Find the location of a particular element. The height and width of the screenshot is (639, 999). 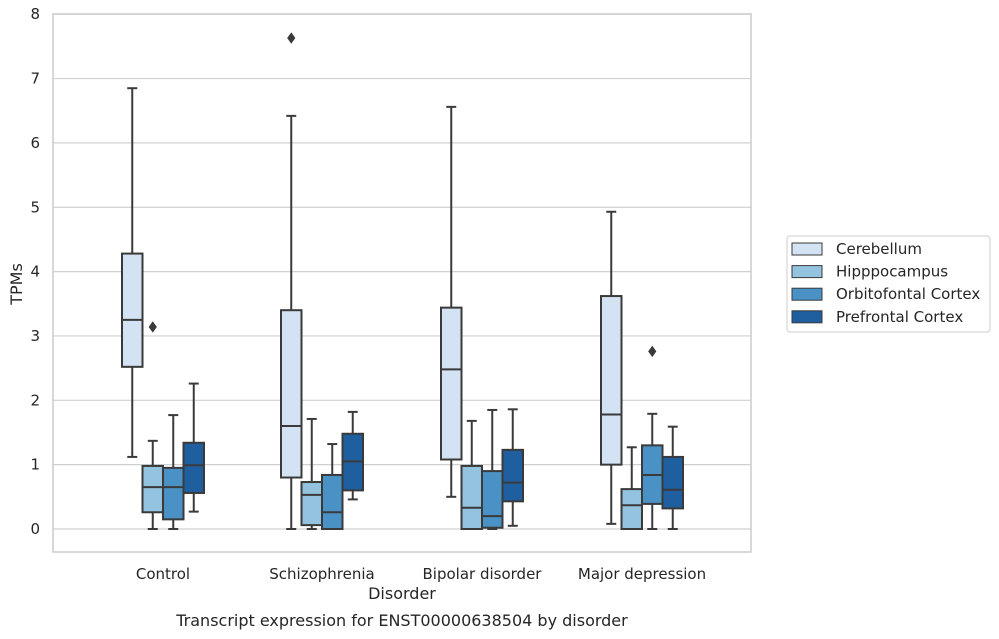

y-tick-label: 2 is located at coordinates (35, 400).